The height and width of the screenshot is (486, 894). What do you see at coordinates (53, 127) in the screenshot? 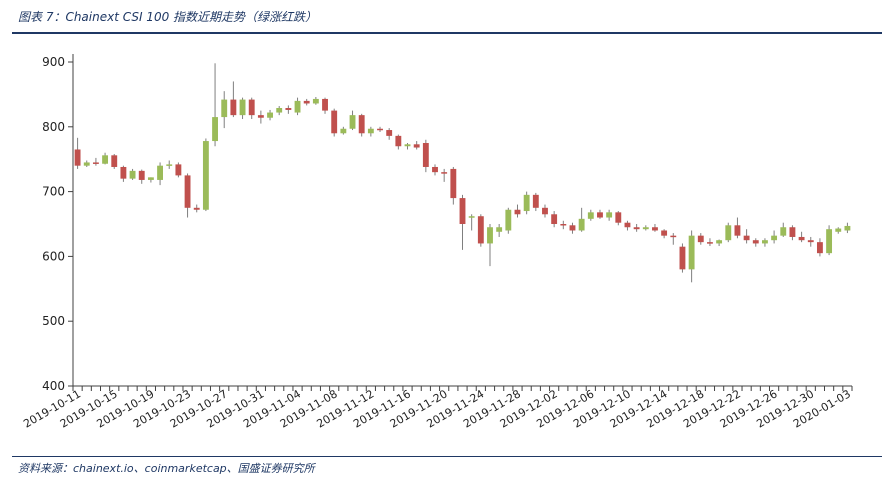
I see `y-tick-label: 800` at bounding box center [53, 127].